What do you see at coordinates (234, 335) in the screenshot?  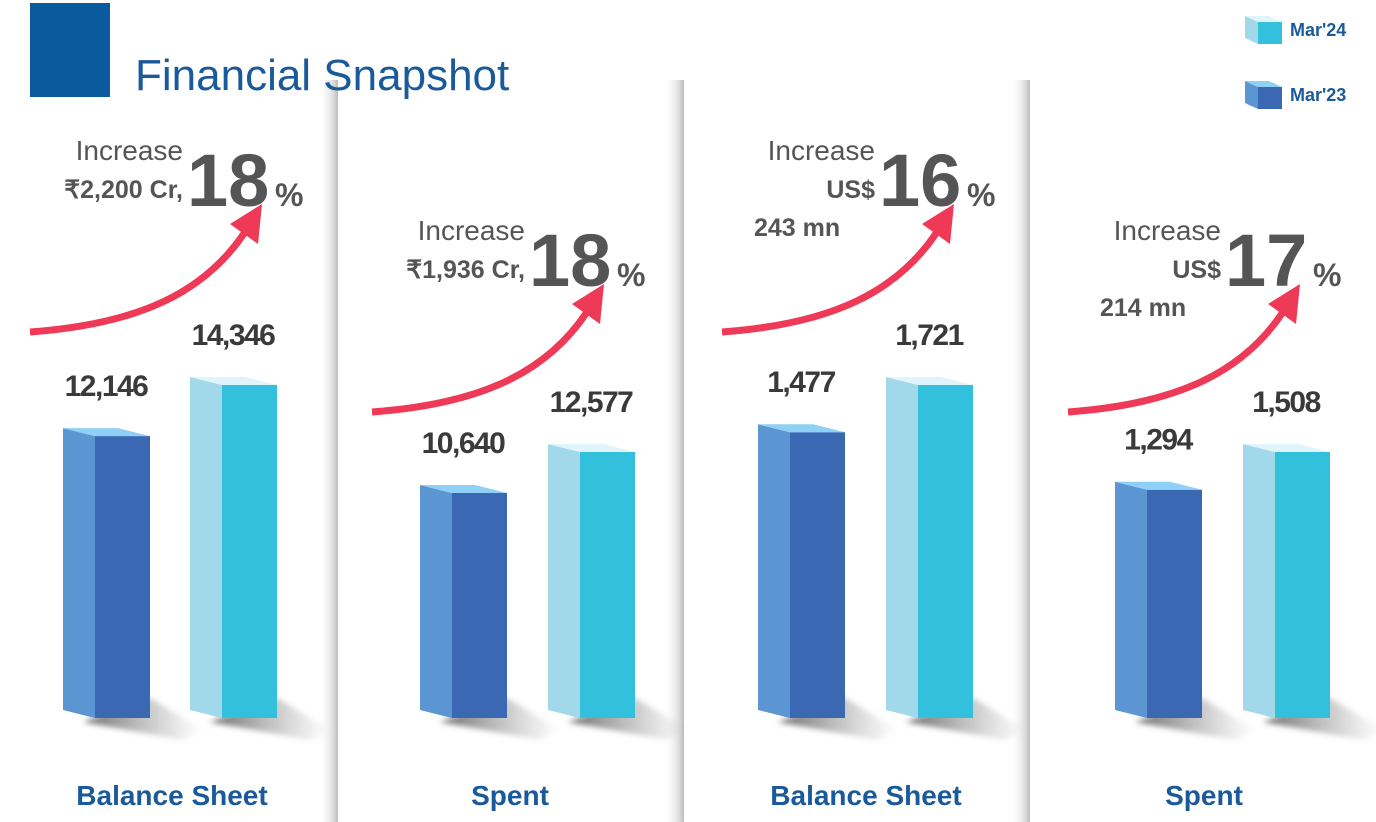 I see `value-label: 14,346` at bounding box center [234, 335].